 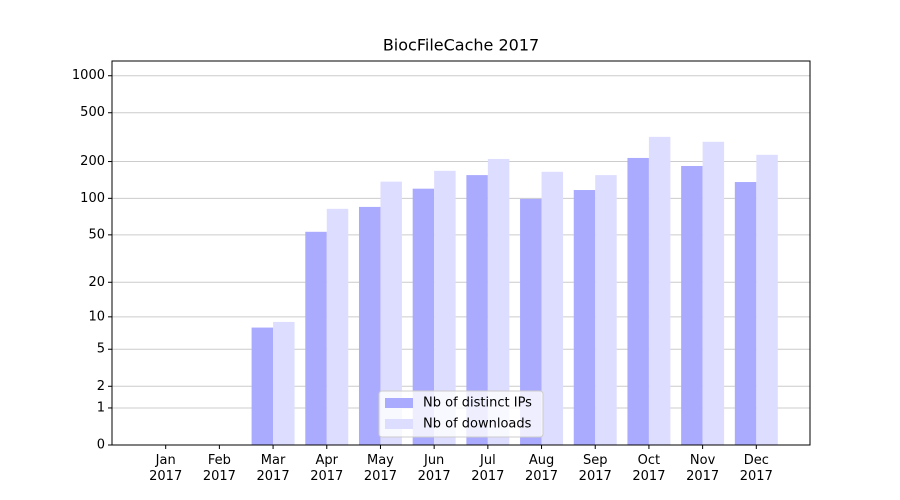 What do you see at coordinates (756, 468) in the screenshot?
I see `x-tick-label: Dec 2017` at bounding box center [756, 468].